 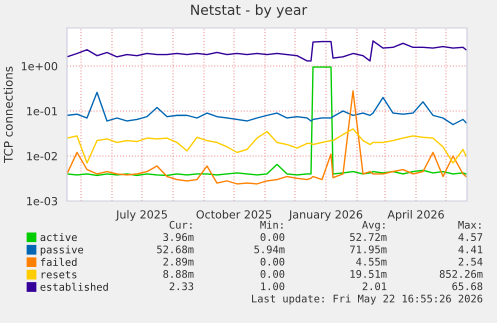 I want to click on text: 4.41, so click(x=470, y=250).